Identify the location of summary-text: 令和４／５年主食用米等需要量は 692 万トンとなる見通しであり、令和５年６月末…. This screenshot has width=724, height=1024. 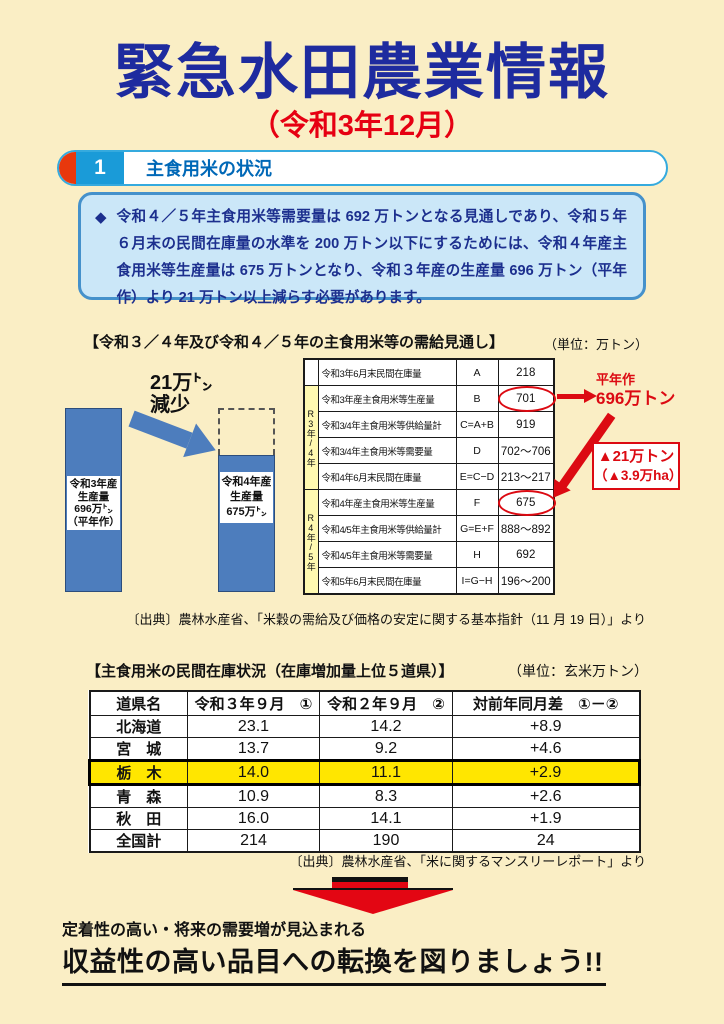
(371, 257).